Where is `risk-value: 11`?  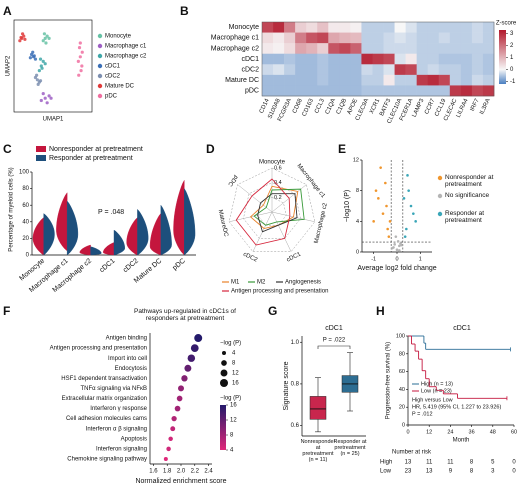 risk-value: 11 is located at coordinates (450, 463).